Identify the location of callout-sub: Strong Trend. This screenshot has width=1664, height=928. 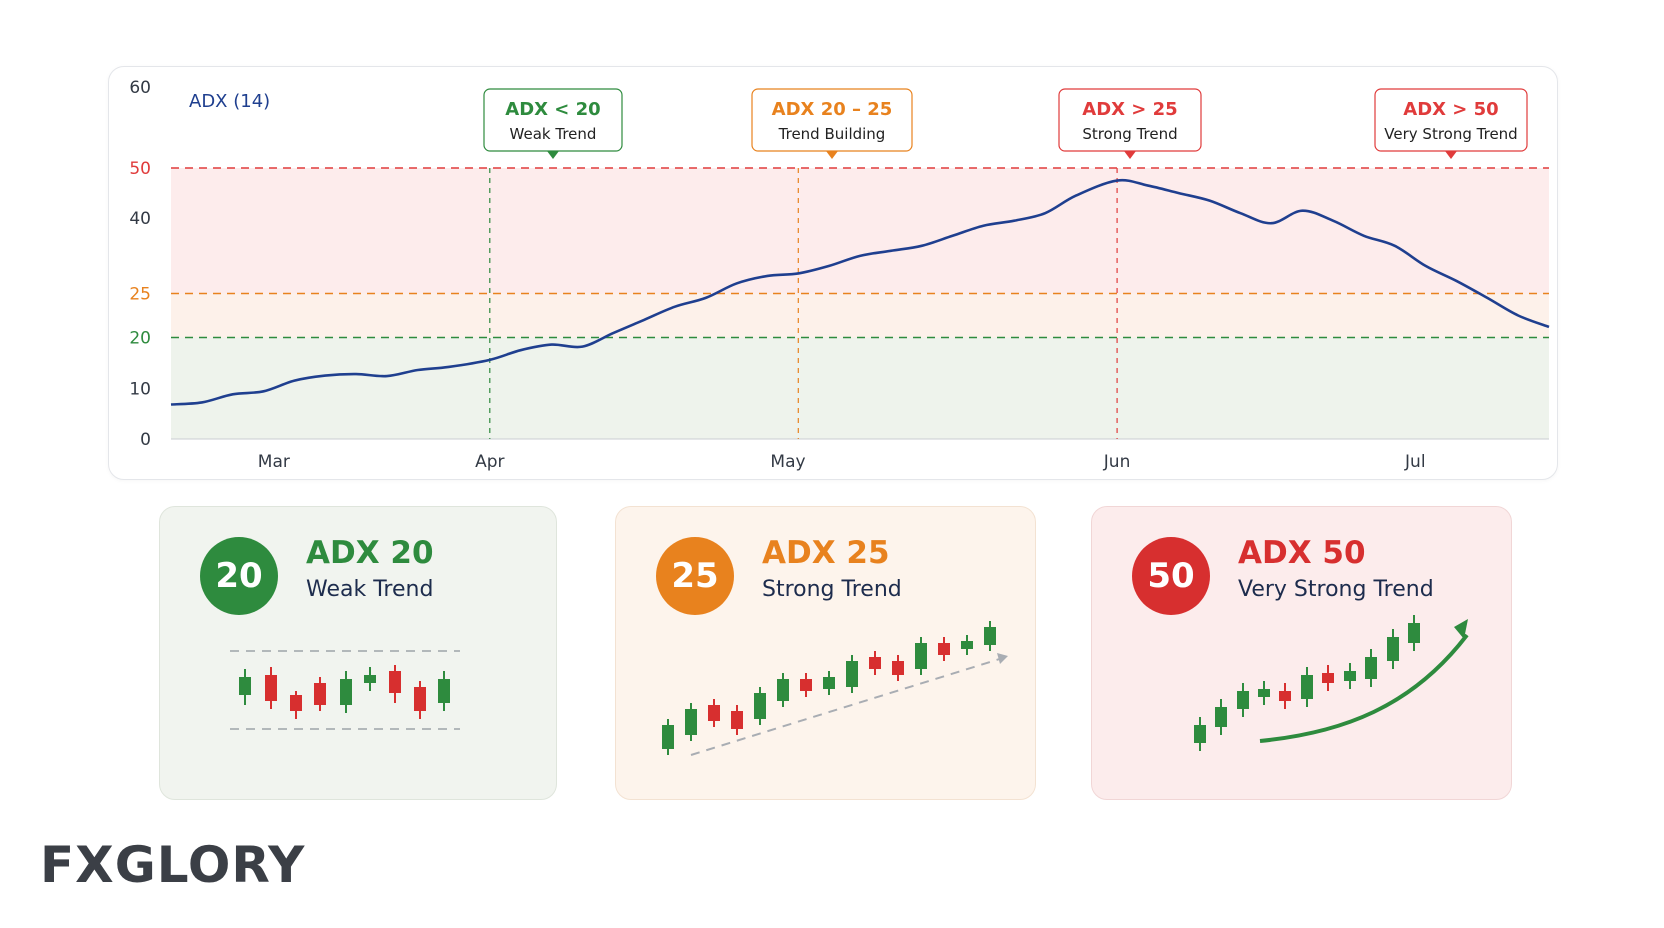
(1129, 134).